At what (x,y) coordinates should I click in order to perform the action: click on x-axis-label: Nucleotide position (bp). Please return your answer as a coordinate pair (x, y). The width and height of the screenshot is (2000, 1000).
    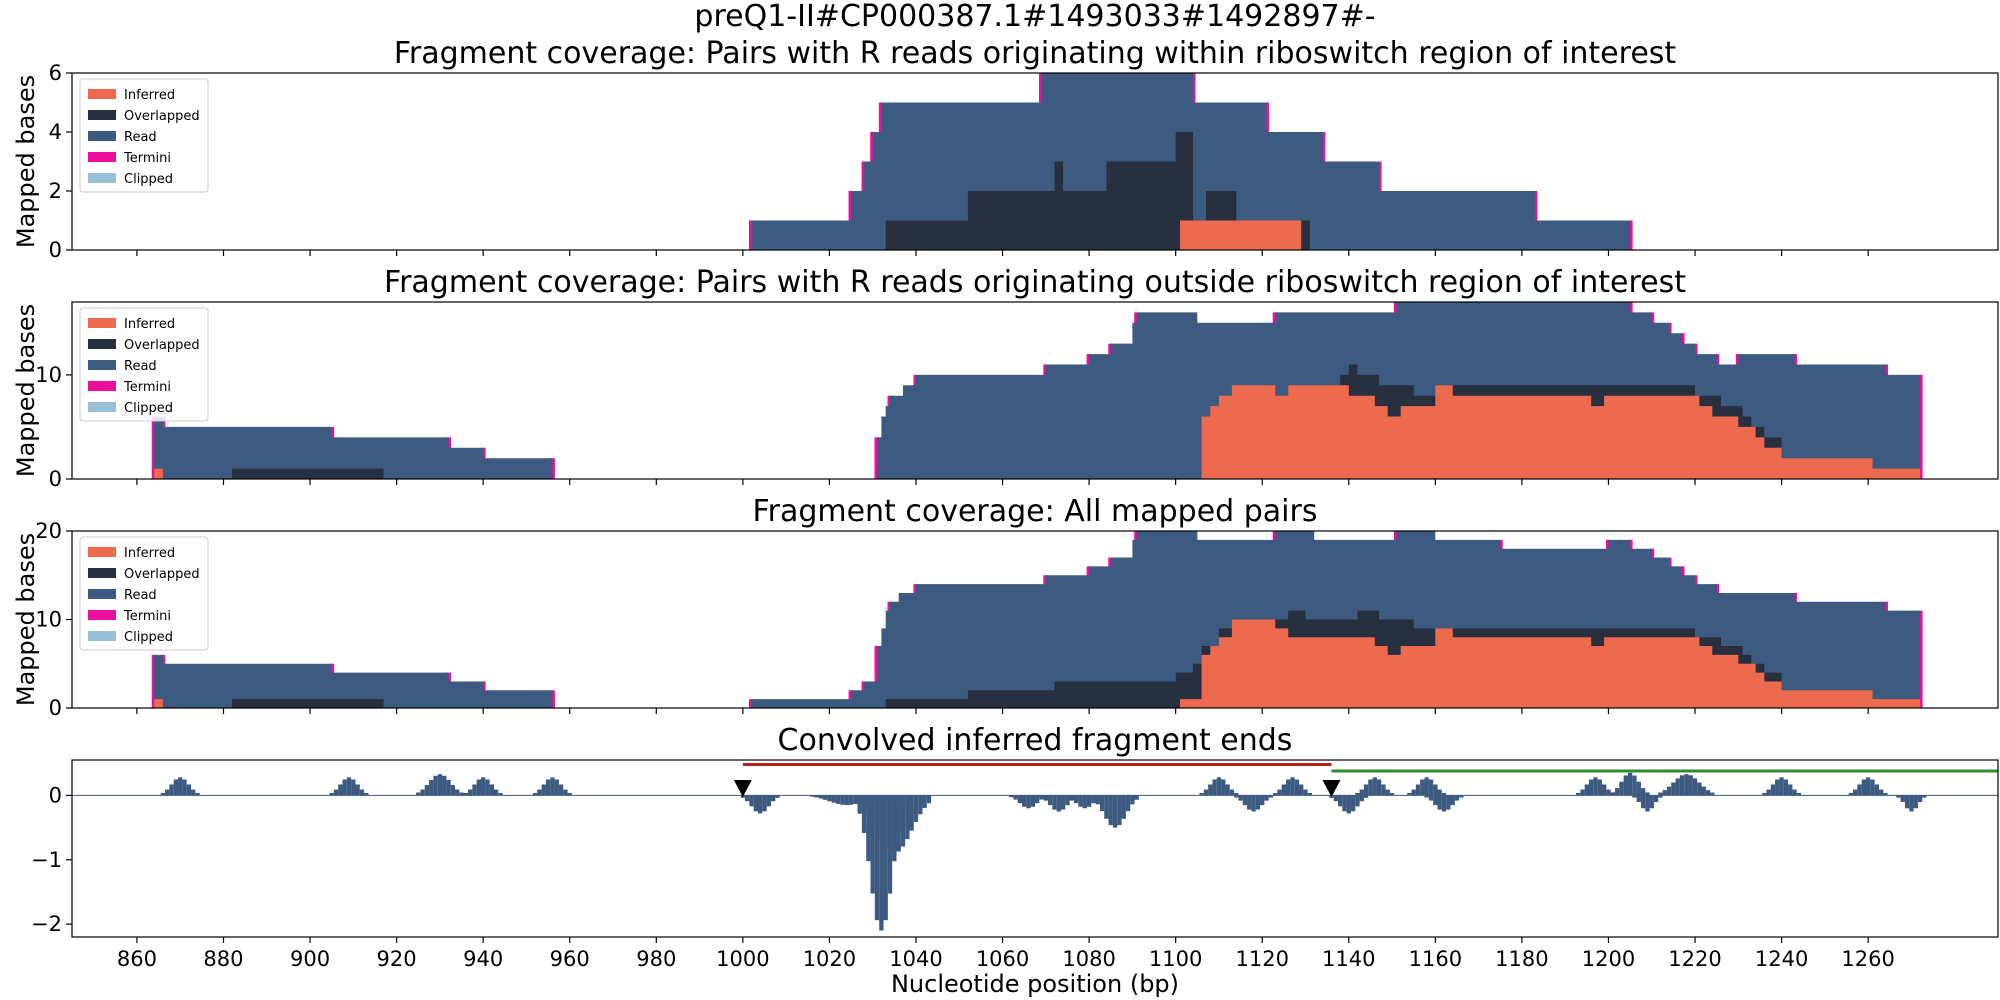
    Looking at the image, I should click on (1035, 984).